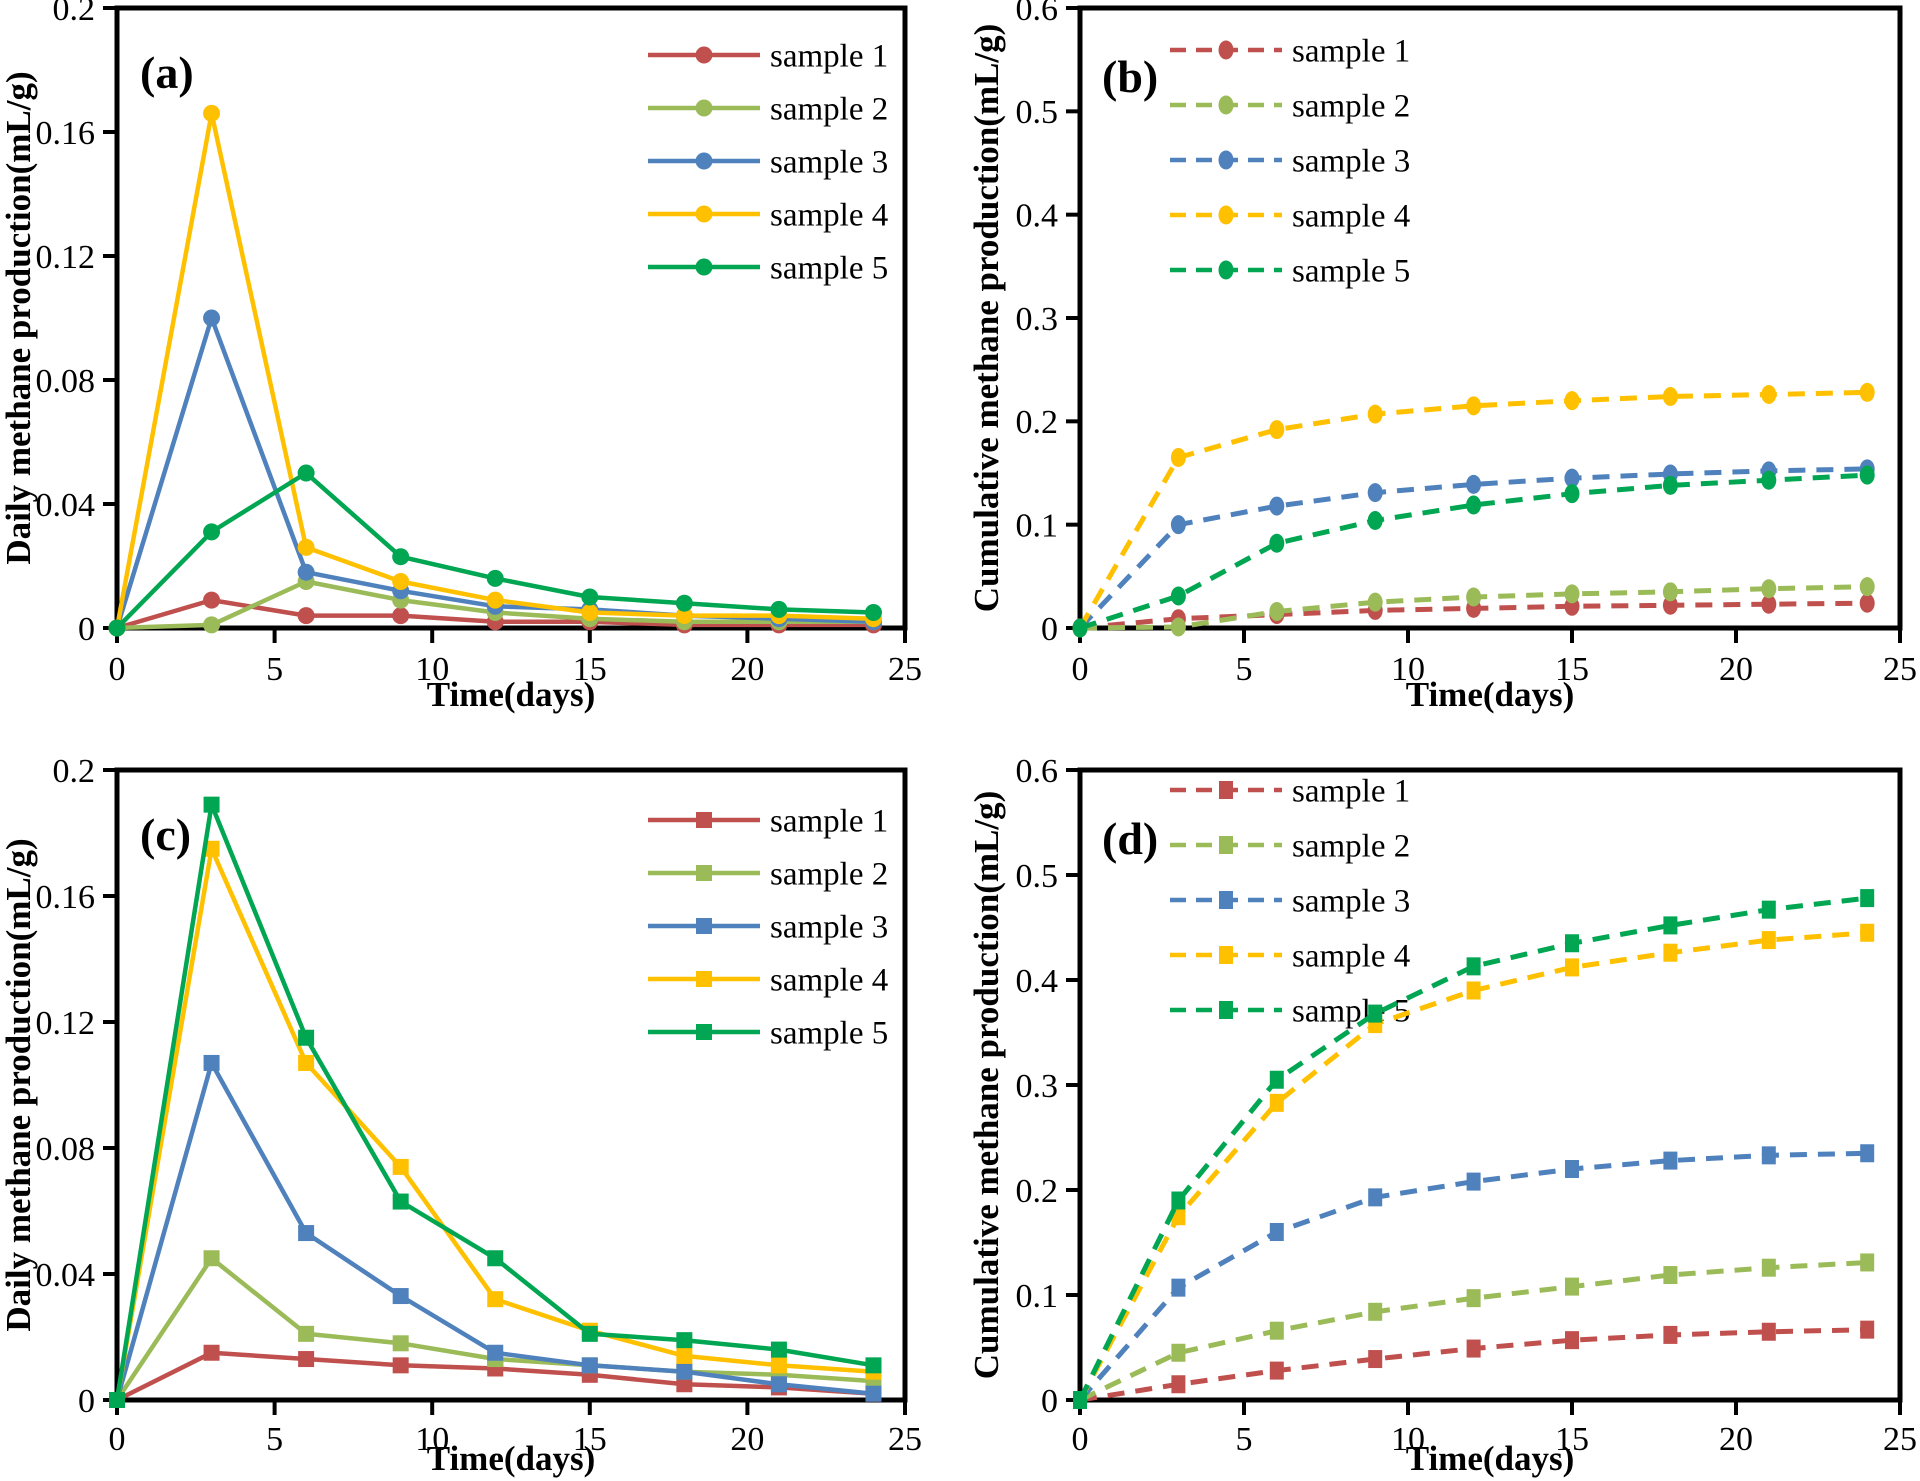  I want to click on x-tick-label: 15, so click(1572, 1439).